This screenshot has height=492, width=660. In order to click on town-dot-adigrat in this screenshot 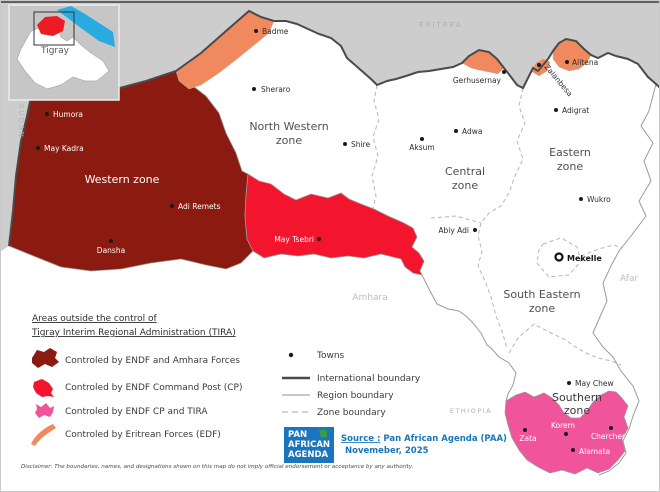, I will do `click(556, 110)`.